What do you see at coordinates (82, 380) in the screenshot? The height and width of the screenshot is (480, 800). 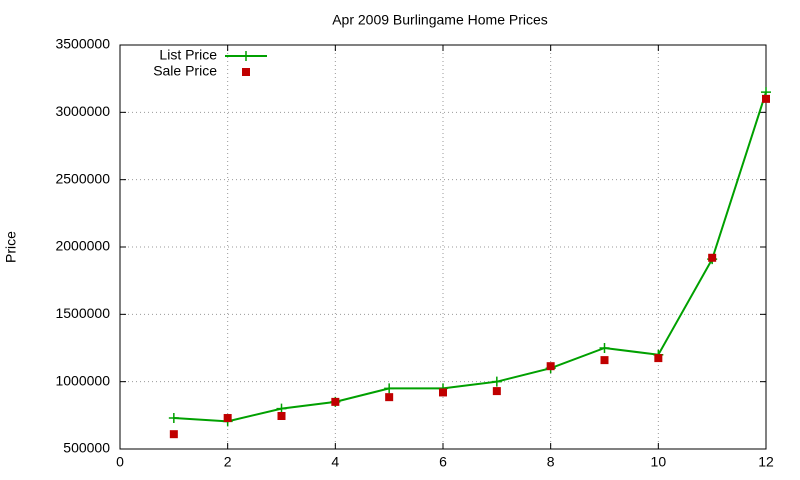 I see `y-tick-label: 1000000` at bounding box center [82, 380].